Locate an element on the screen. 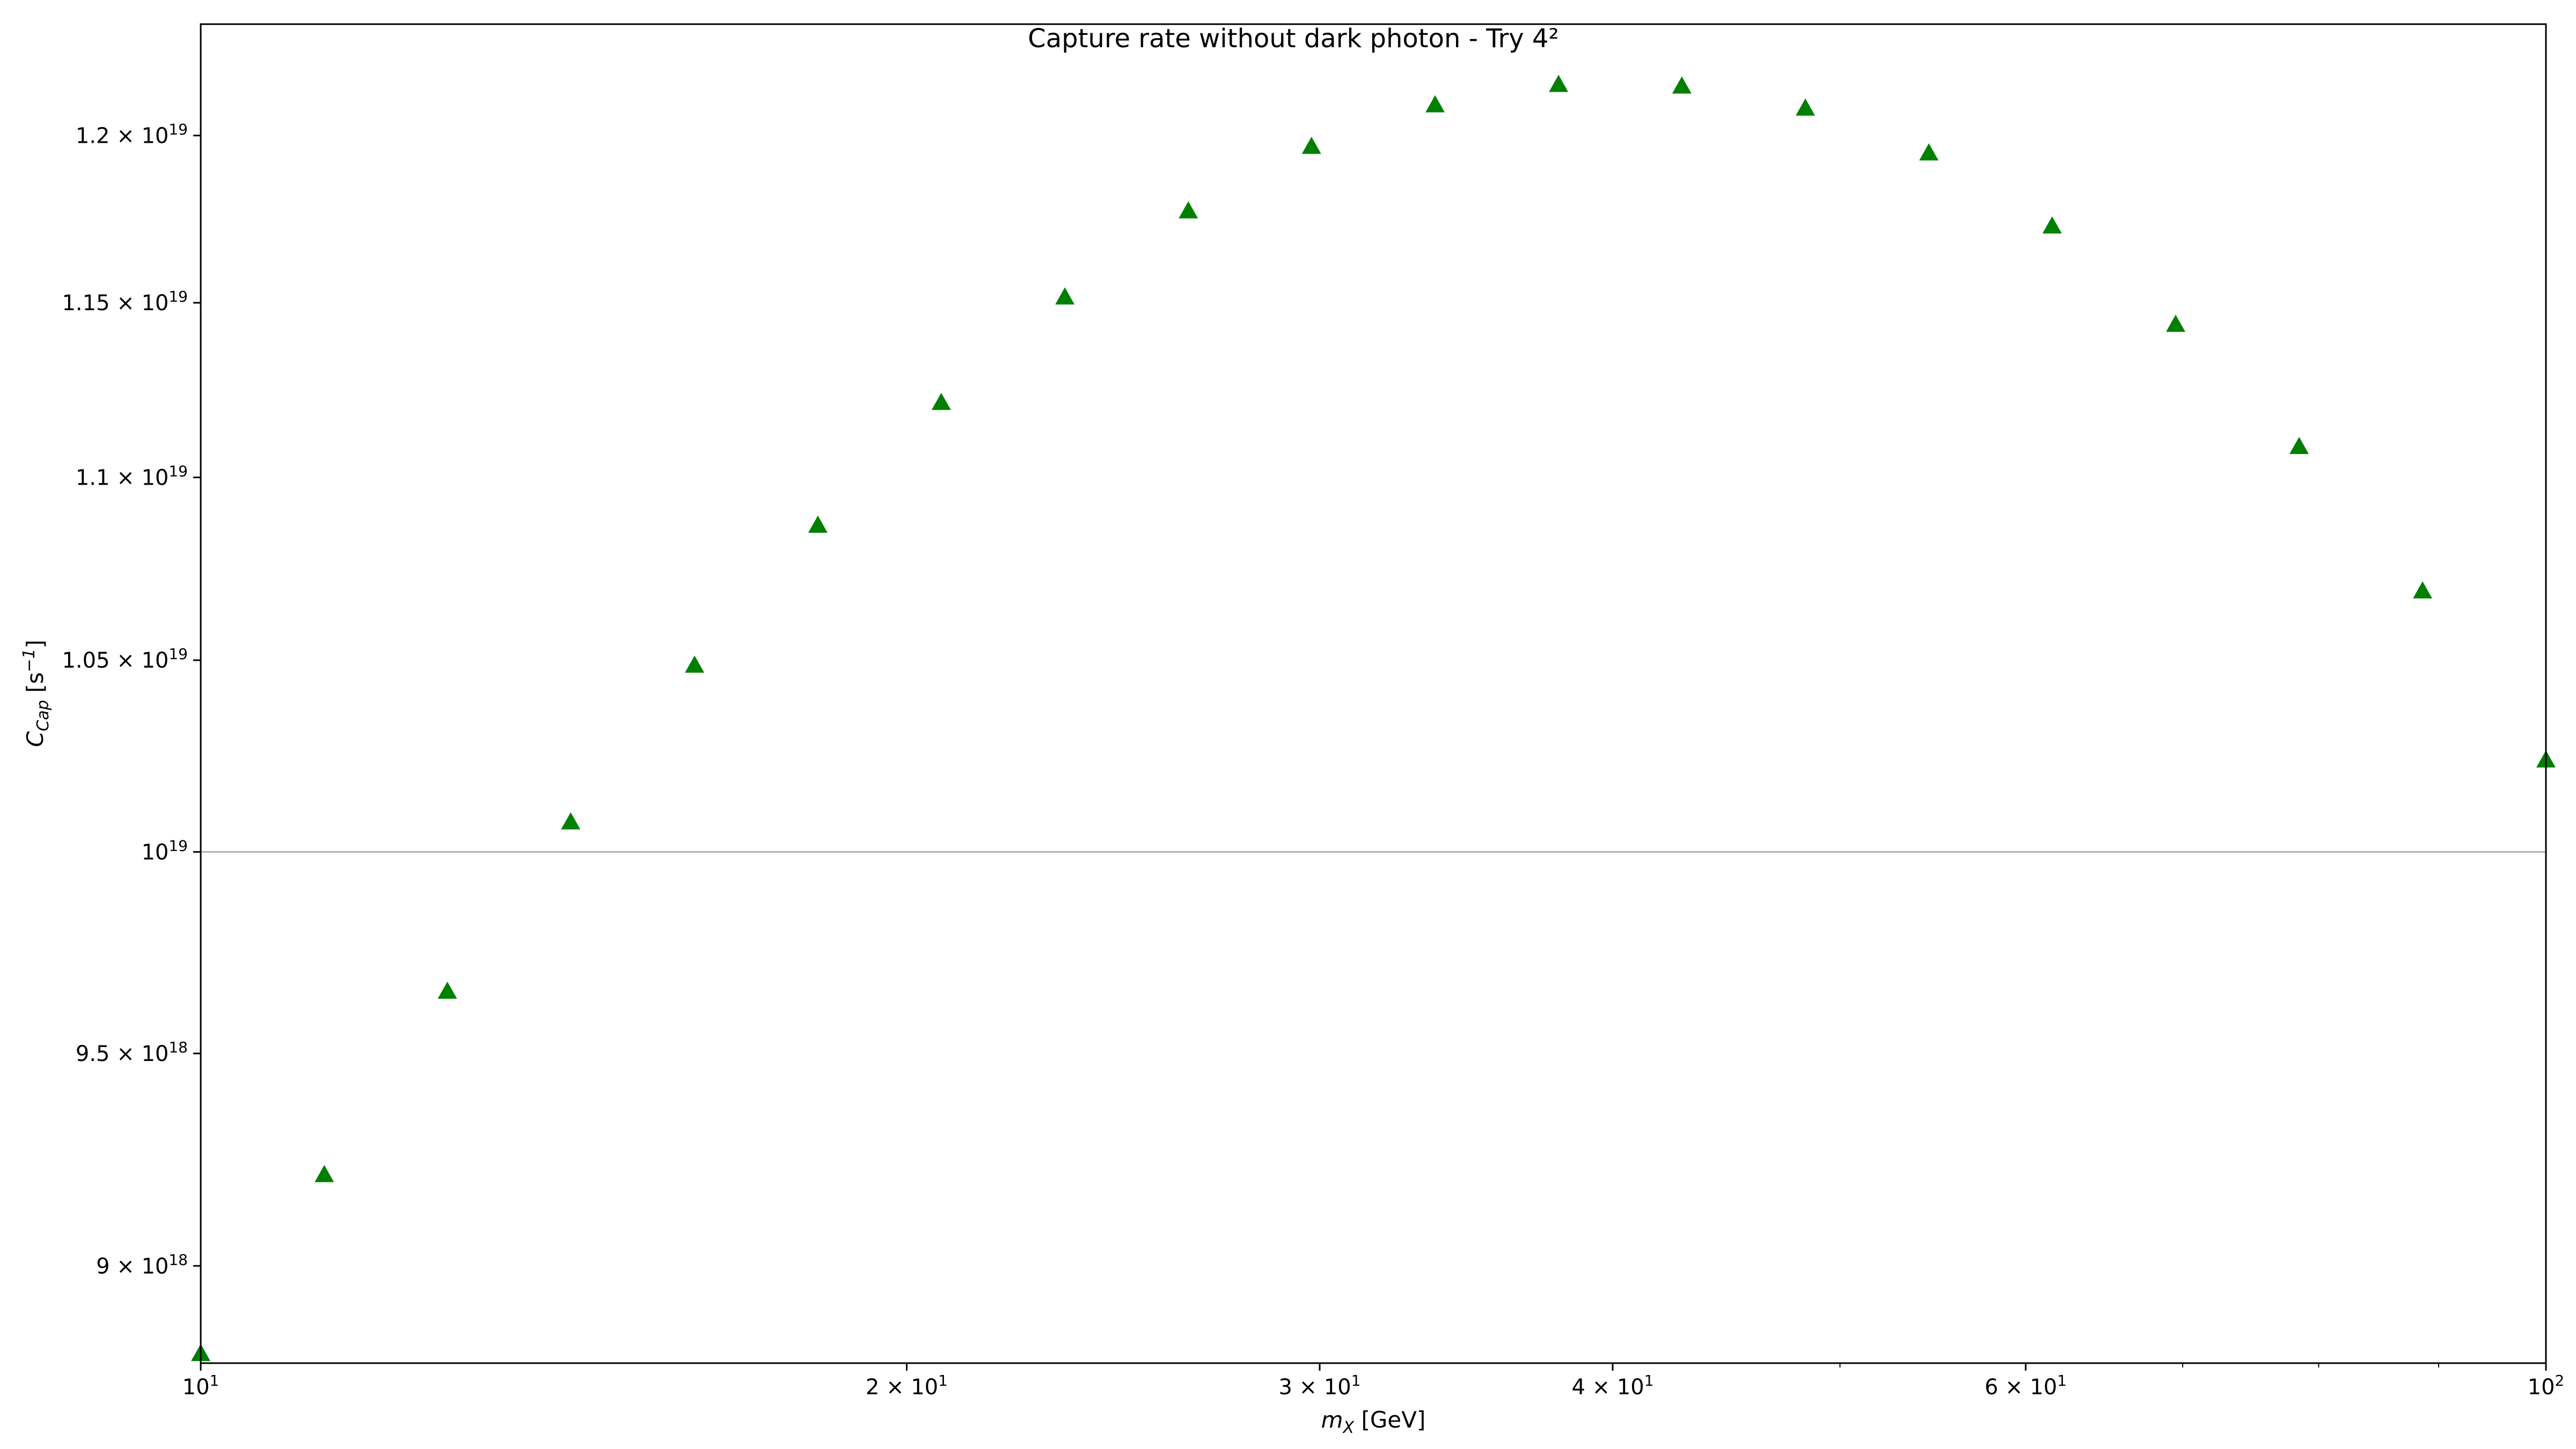 This screenshot has height=1449, width=2576. y-axis-label: CCap [s−1] is located at coordinates (36, 693).